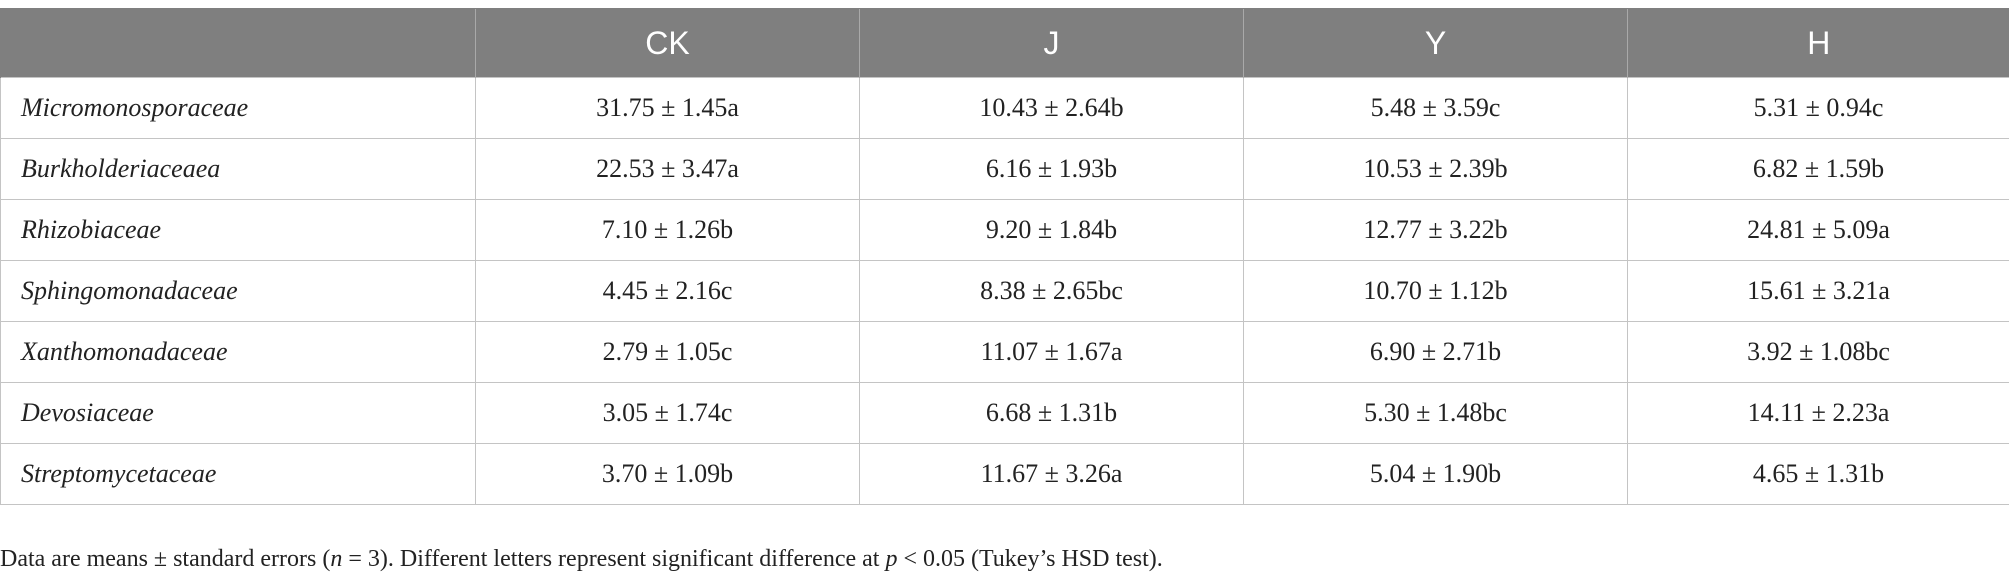  What do you see at coordinates (238, 352) in the screenshot?
I see `family-cell: Xanthomonadaceae` at bounding box center [238, 352].